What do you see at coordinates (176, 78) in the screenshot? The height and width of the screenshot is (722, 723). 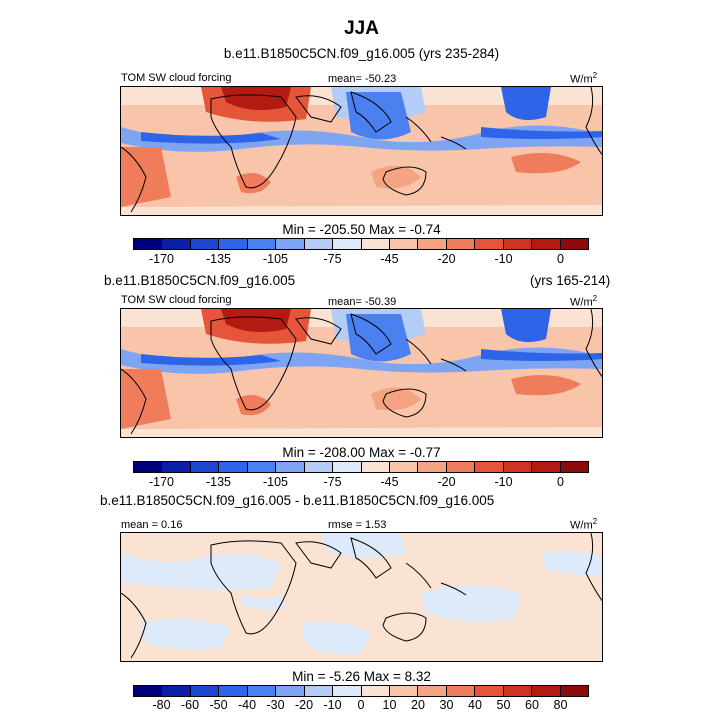 I see `panel1-variable-label: TOM SW cloud forcing` at bounding box center [176, 78].